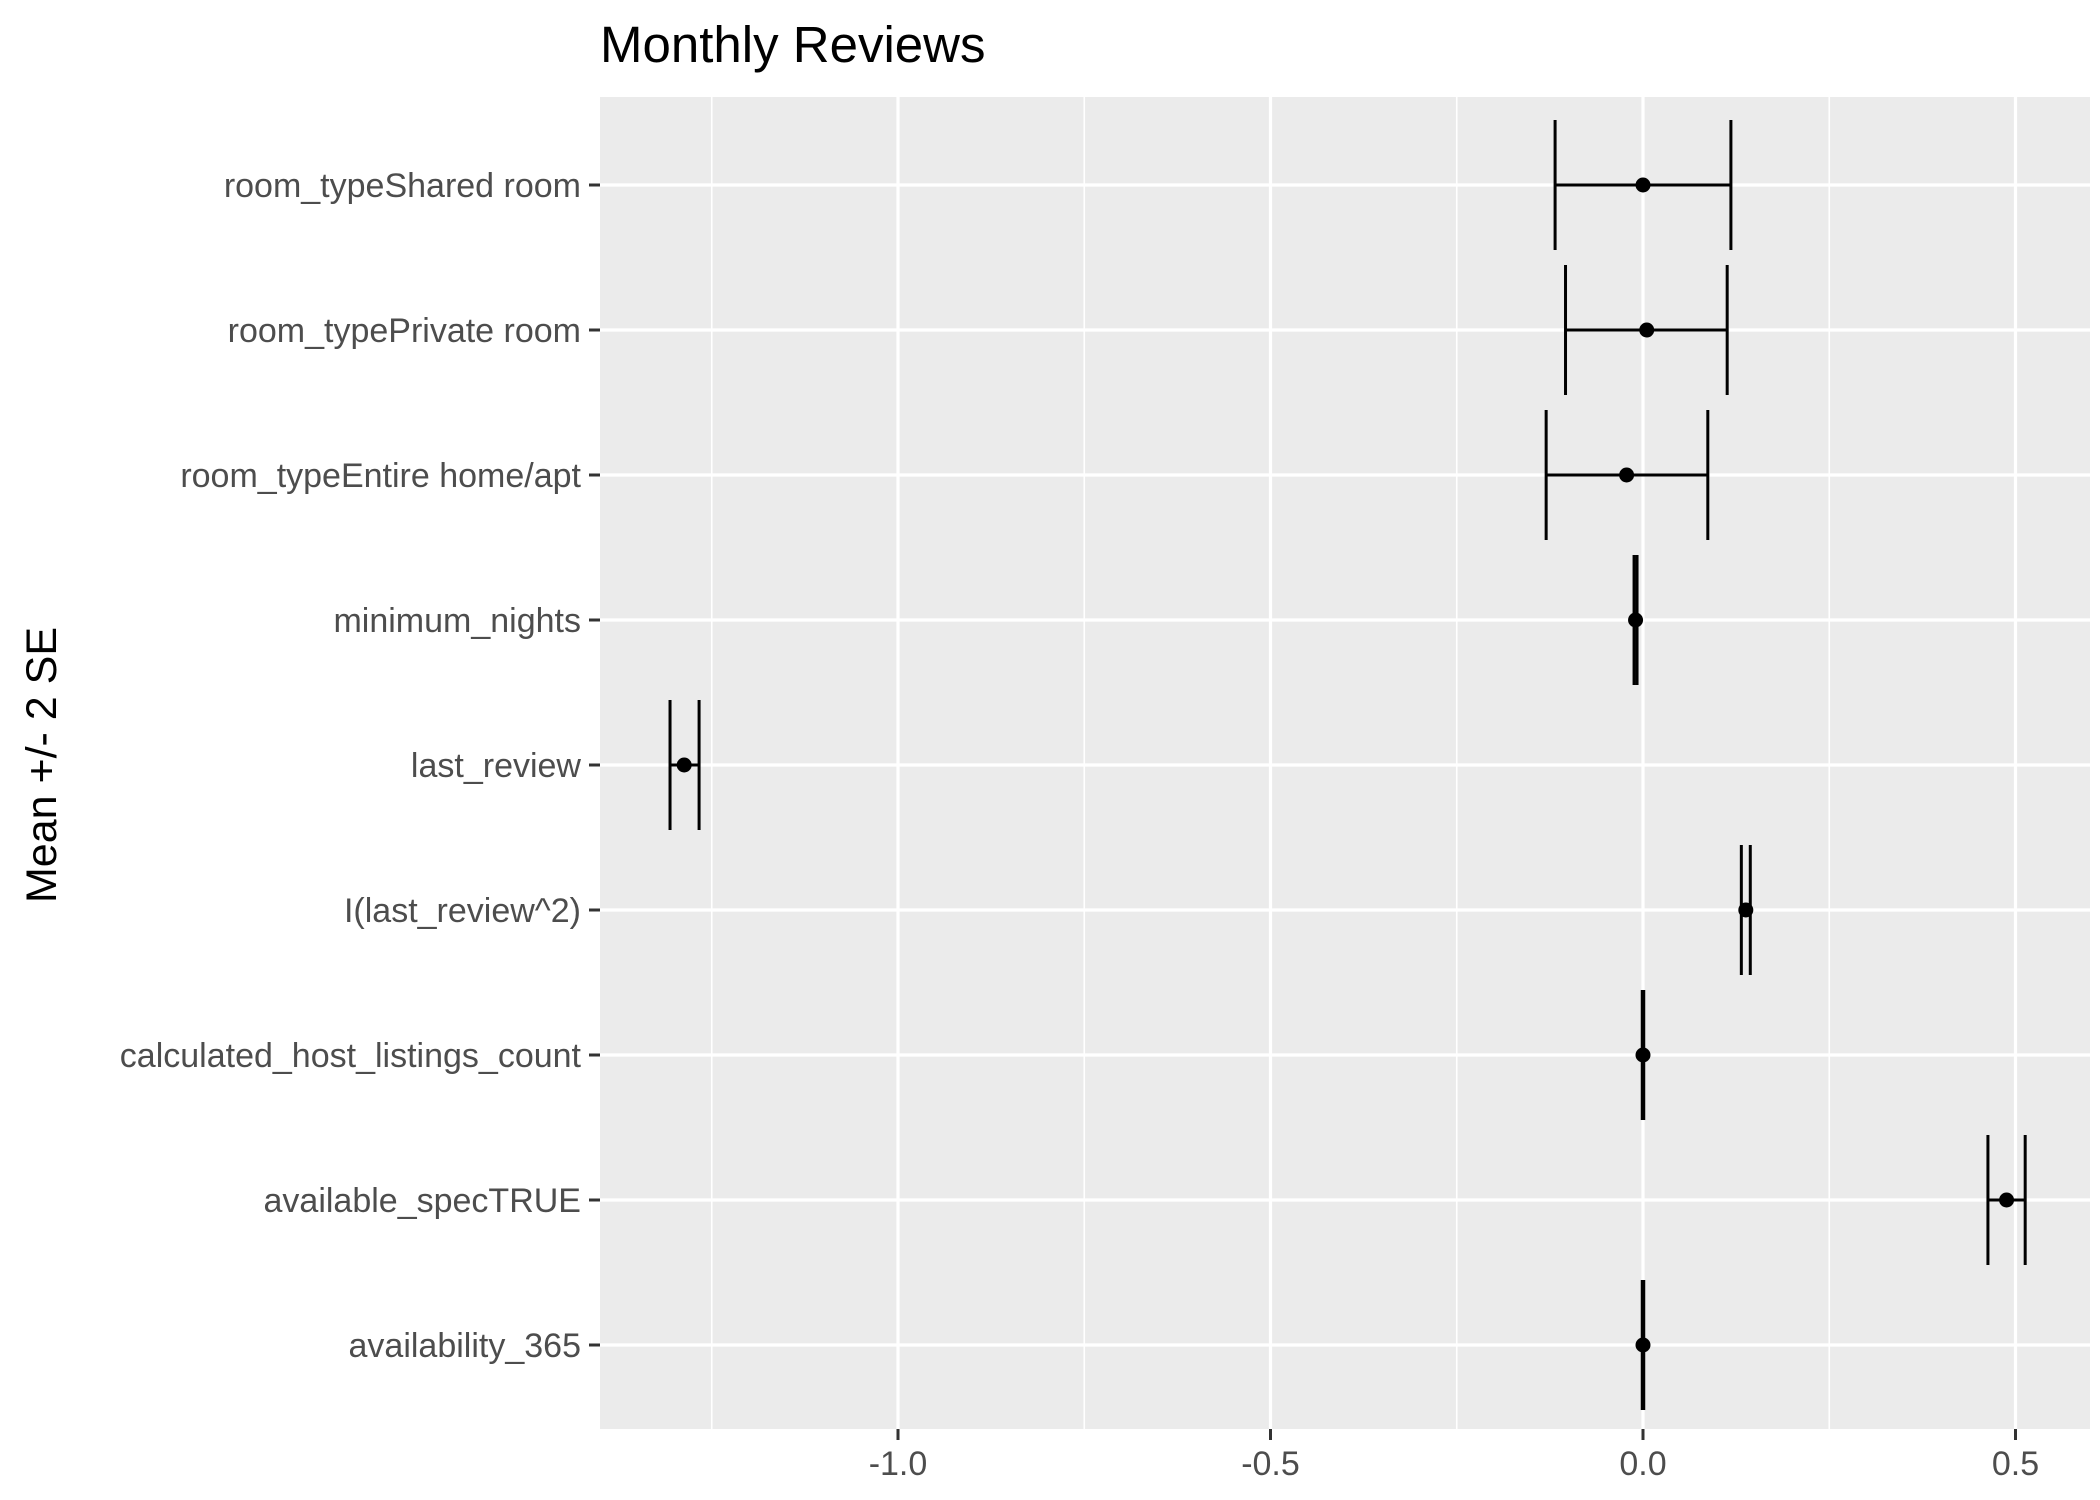 Image resolution: width=2100 pixels, height=1500 pixels. What do you see at coordinates (462, 911) in the screenshot?
I see `y-tick-label: I(last_review^2)` at bounding box center [462, 911].